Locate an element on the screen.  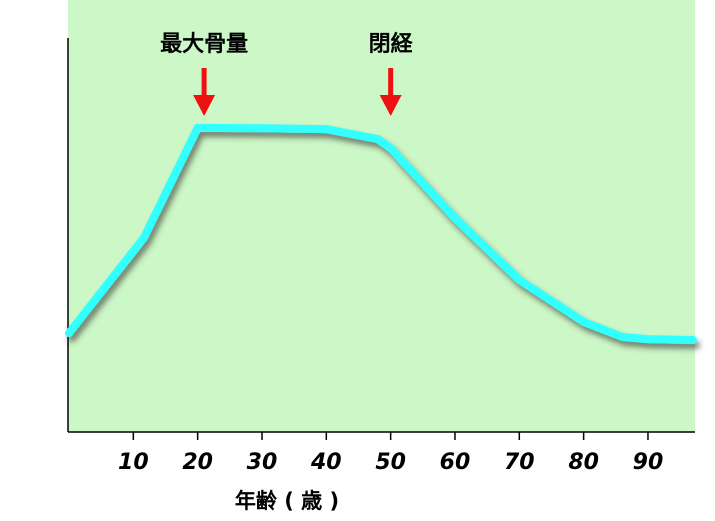
x-tick-label: 50 is located at coordinates (390, 462).